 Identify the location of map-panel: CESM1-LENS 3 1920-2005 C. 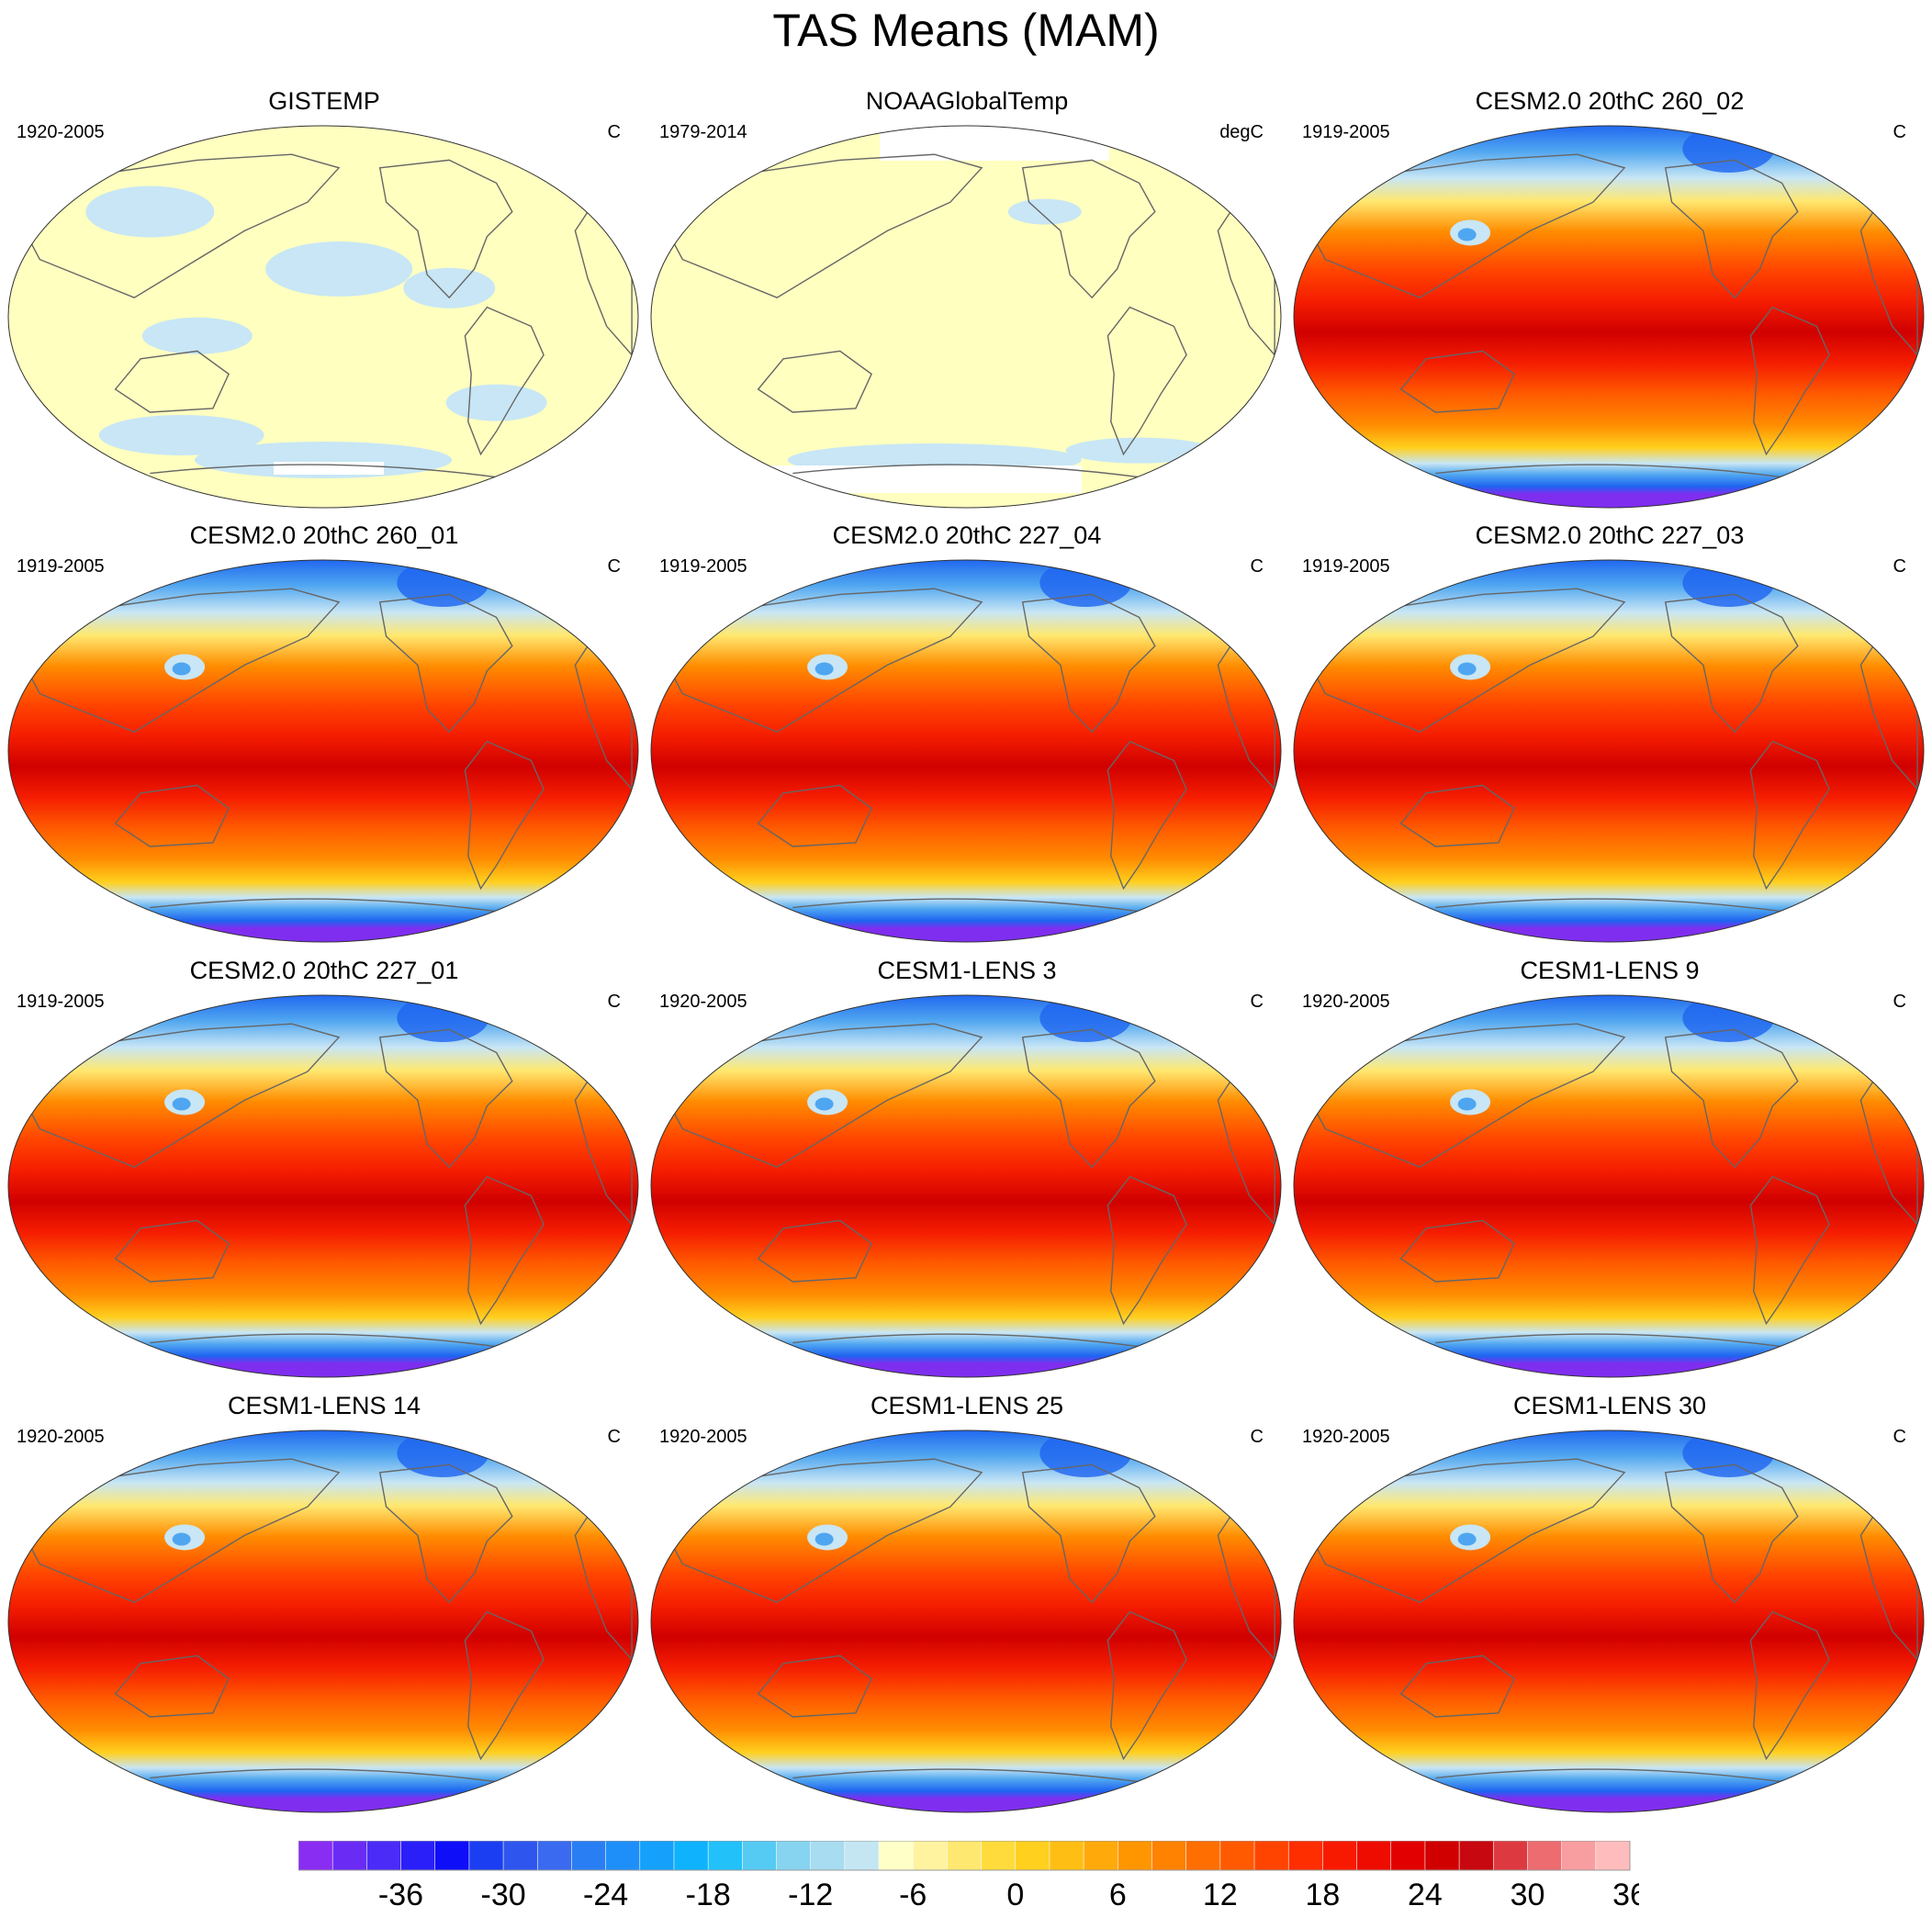
(967, 1167).